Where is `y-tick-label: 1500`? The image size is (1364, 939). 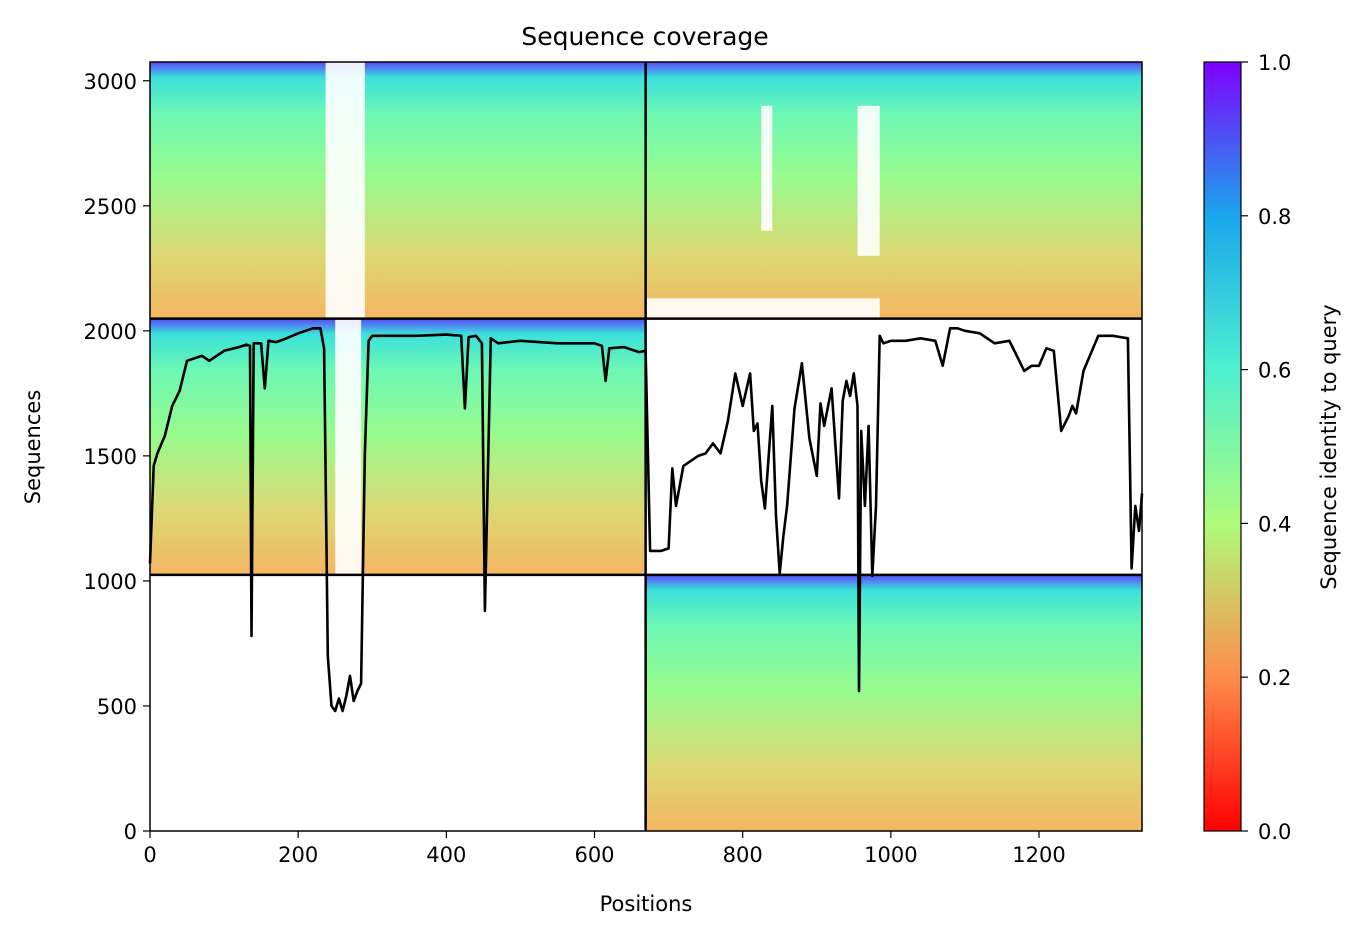
y-tick-label: 1500 is located at coordinates (110, 457).